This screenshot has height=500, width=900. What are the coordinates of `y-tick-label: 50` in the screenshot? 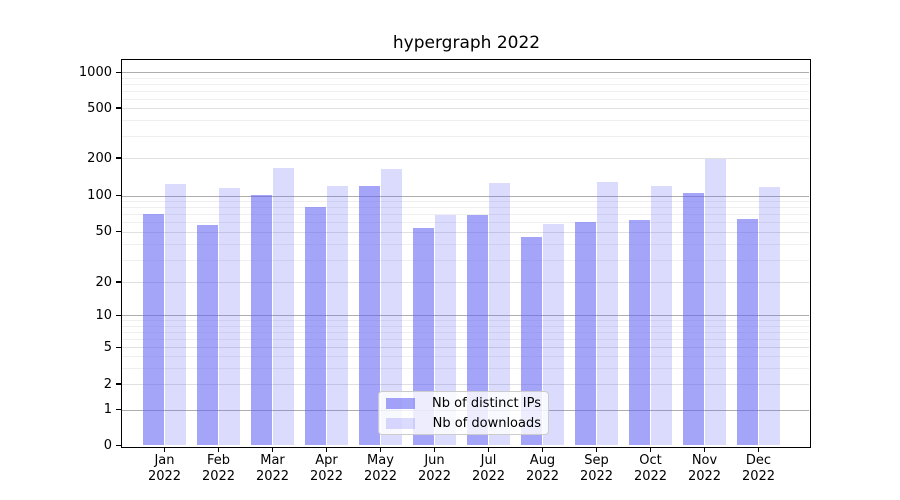 It's located at (103, 231).